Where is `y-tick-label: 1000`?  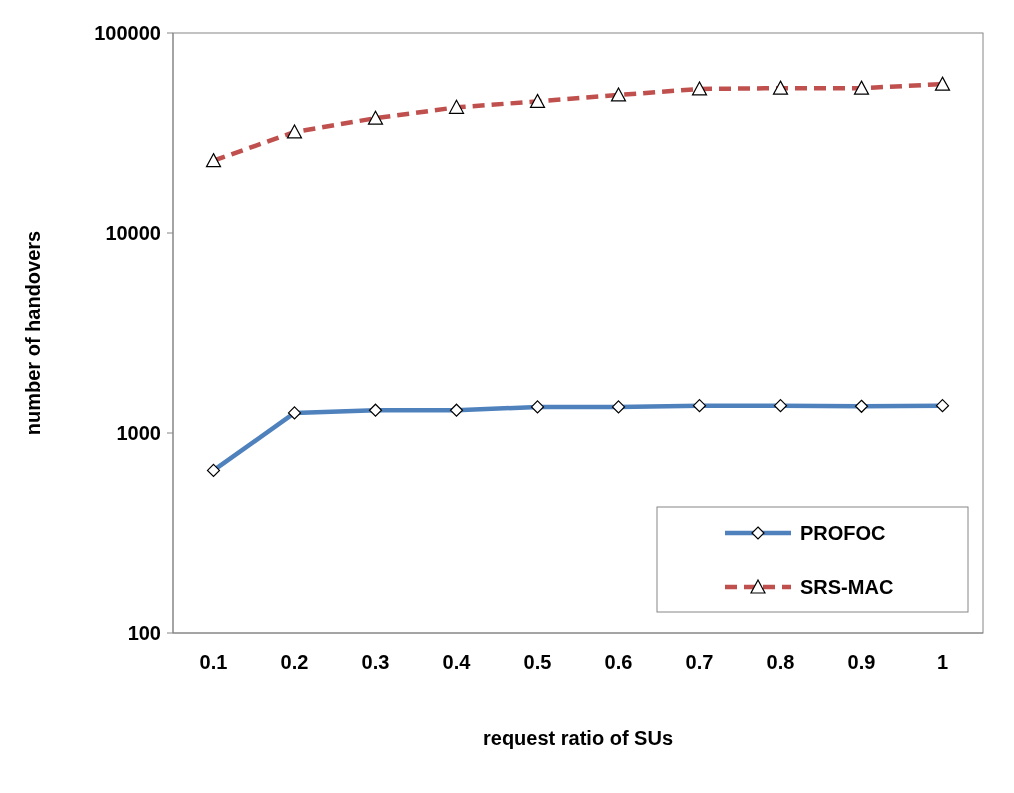 y-tick-label: 1000 is located at coordinates (138, 433).